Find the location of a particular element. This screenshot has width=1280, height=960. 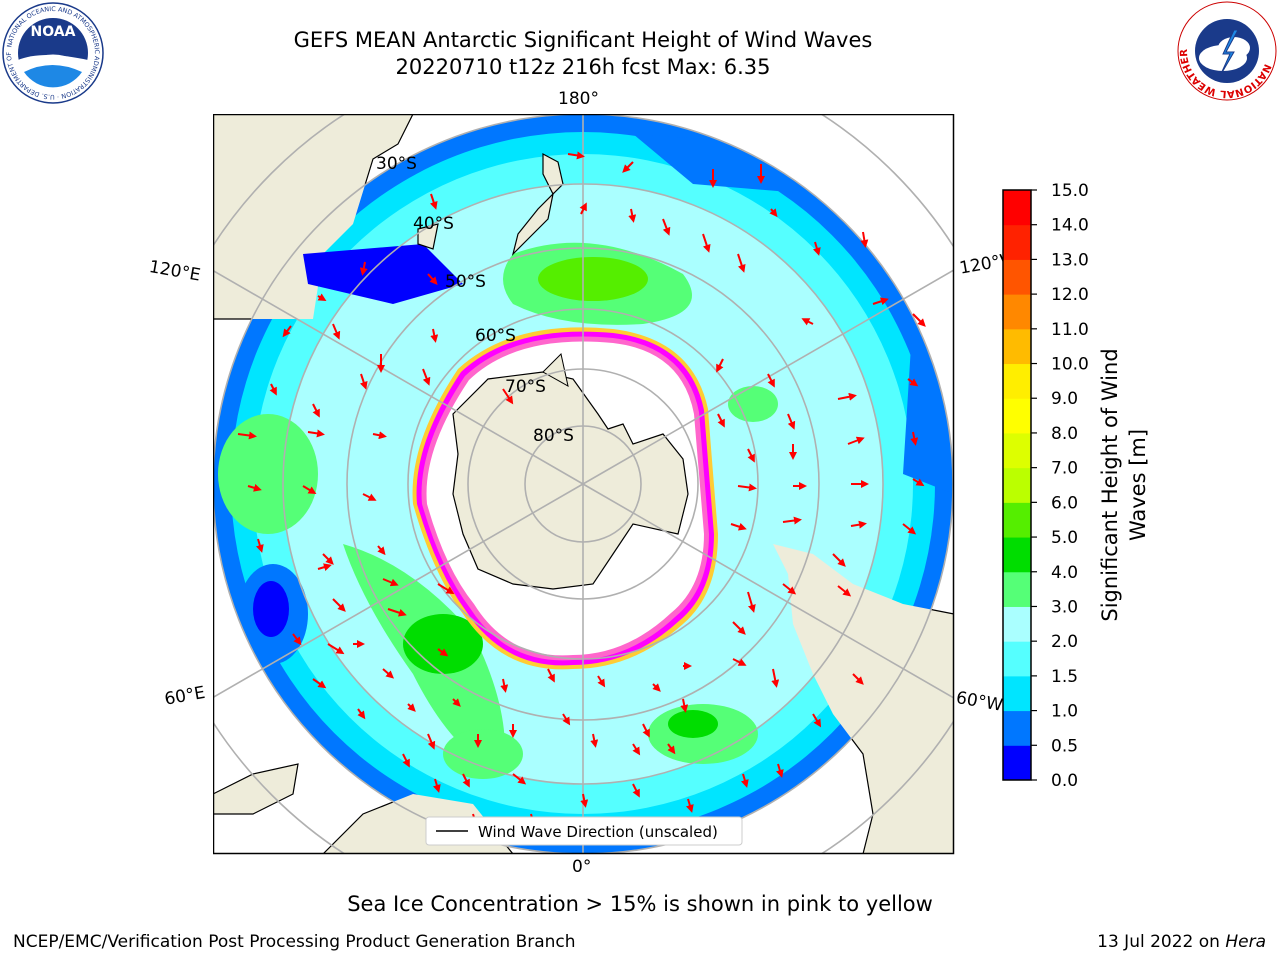

lon-label-60e: 60°E is located at coordinates (185, 696).